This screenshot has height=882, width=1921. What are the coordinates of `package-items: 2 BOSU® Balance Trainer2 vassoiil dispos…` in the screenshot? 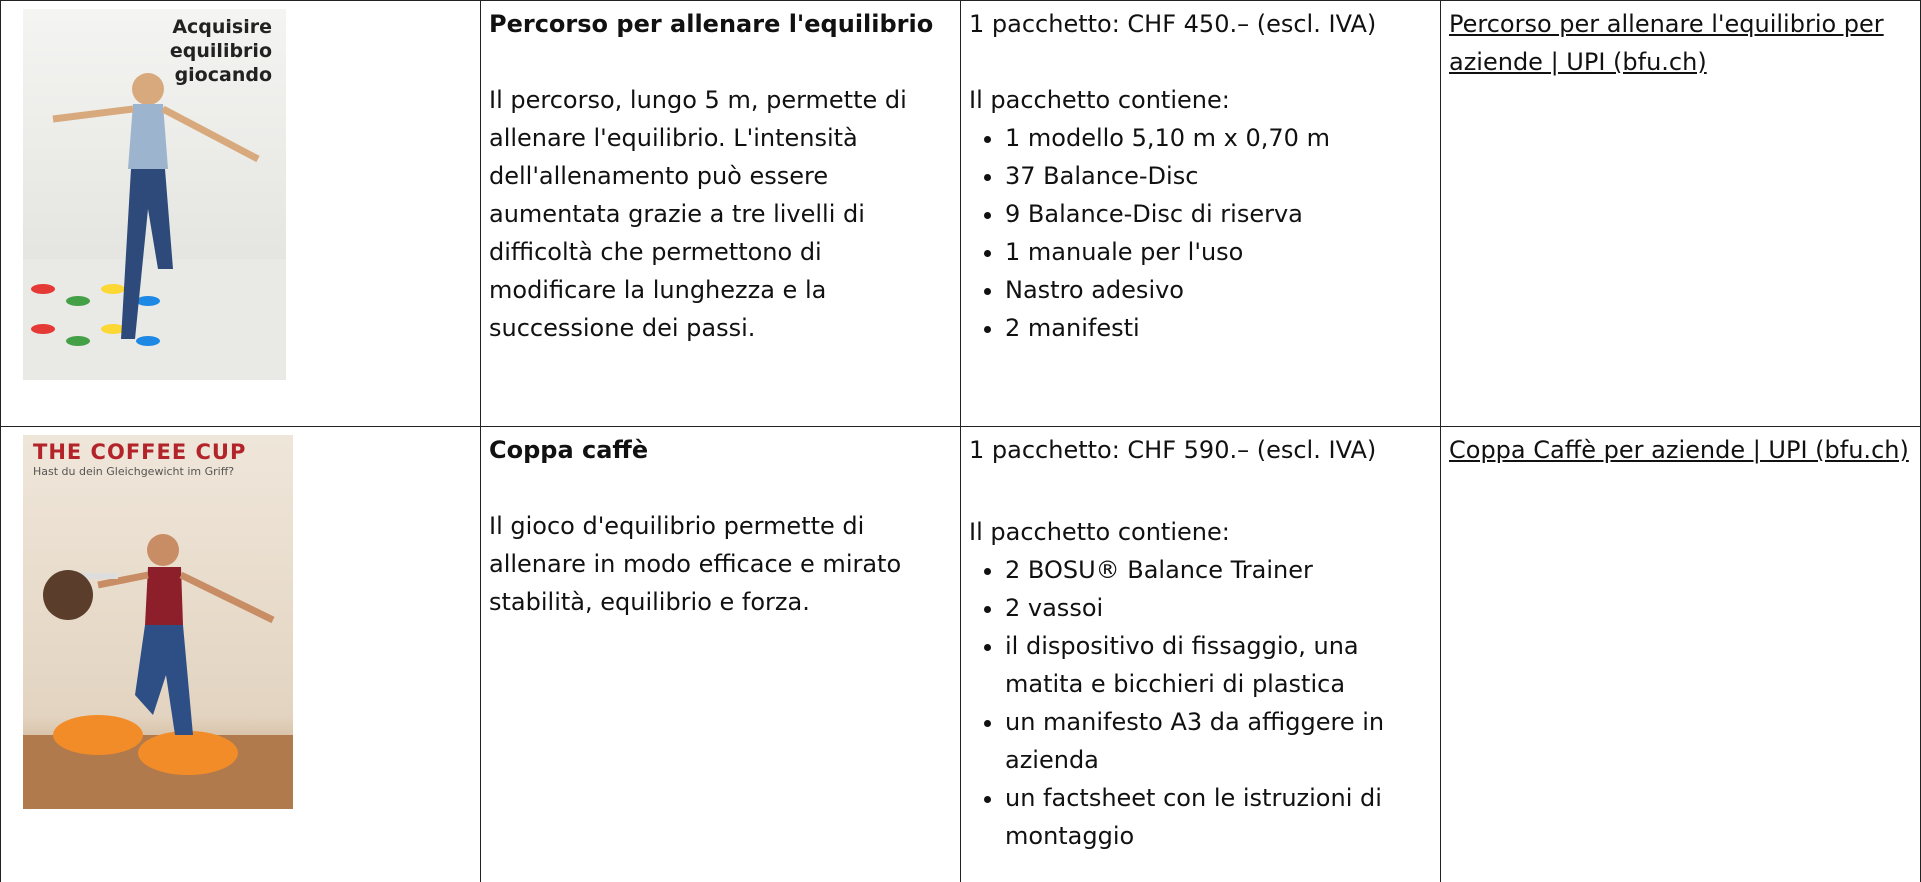 It's located at (1200, 703).